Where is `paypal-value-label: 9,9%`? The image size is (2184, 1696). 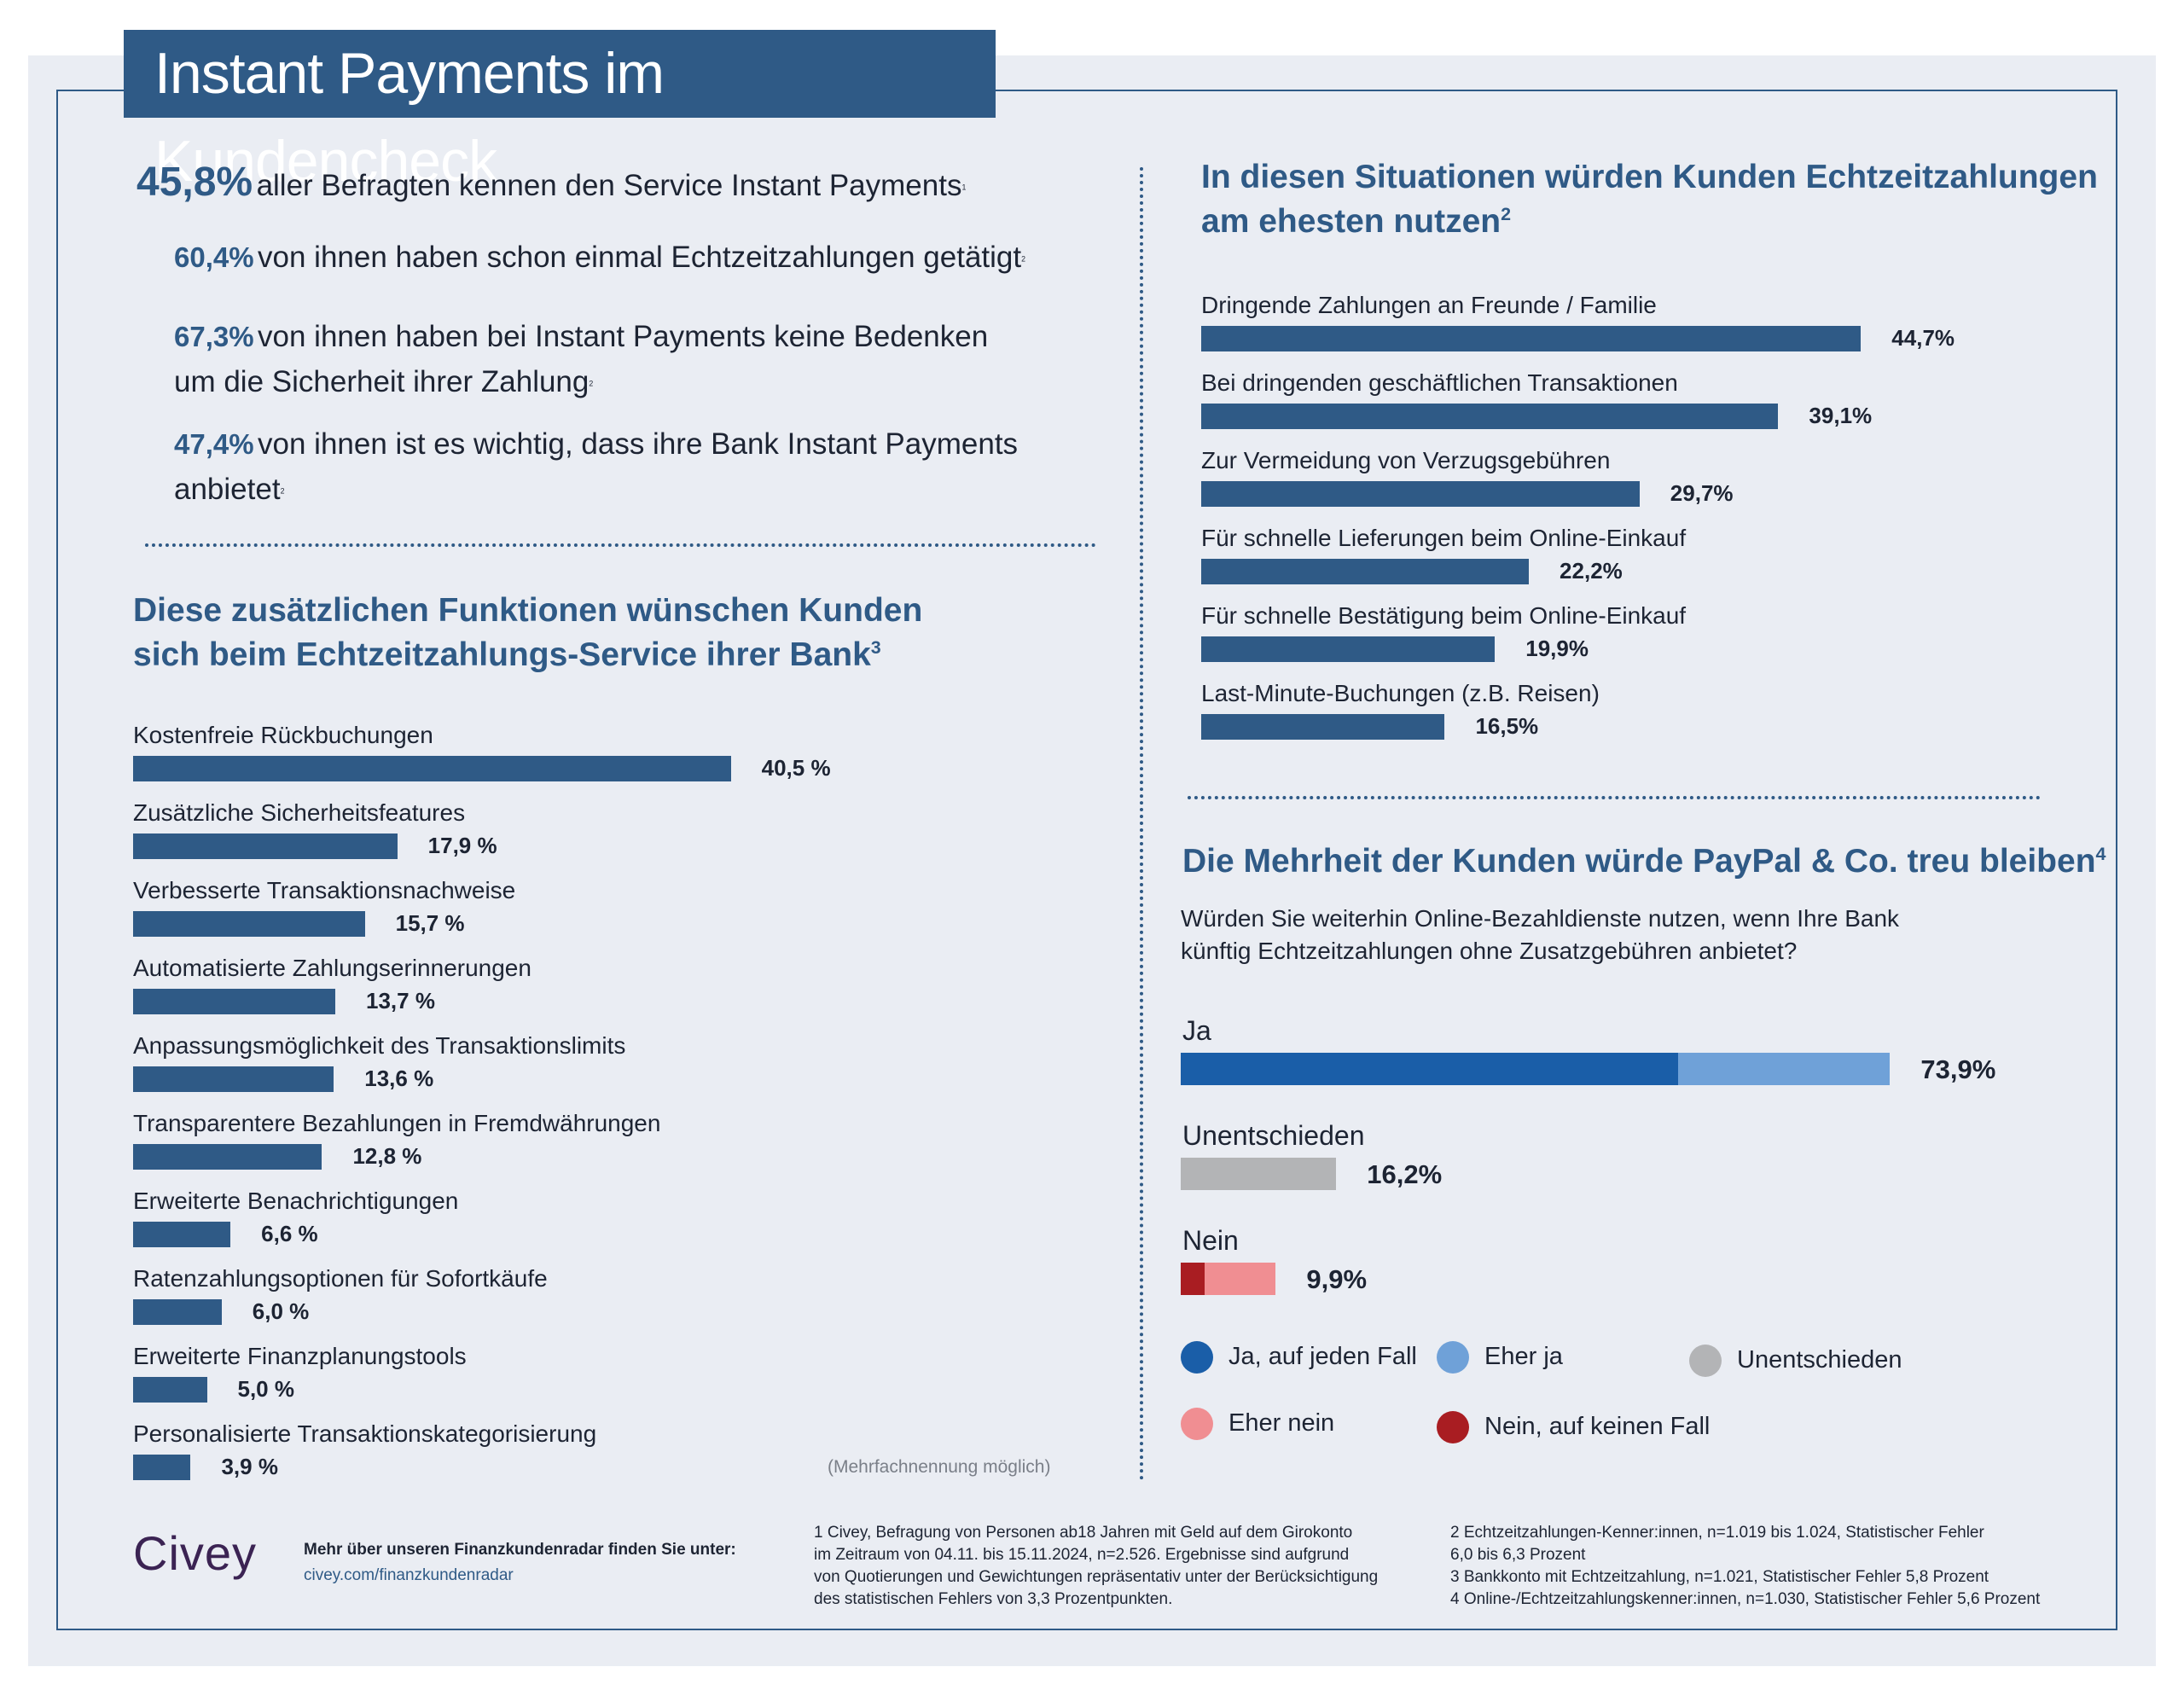 paypal-value-label: 9,9% is located at coordinates (1337, 1279).